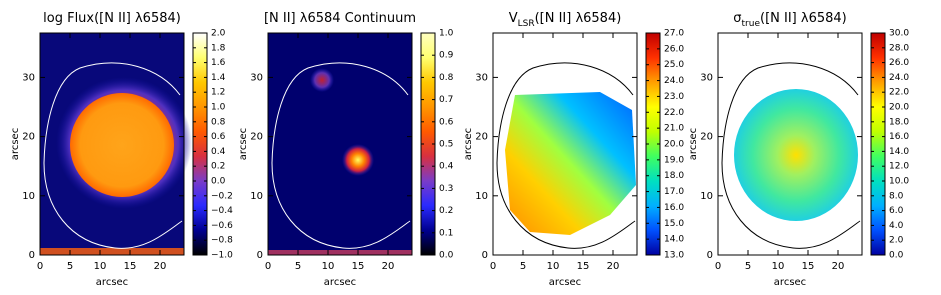 The width and height of the screenshot is (941, 295). I want to click on title-part: ([N II] λ6584), so click(578, 18).